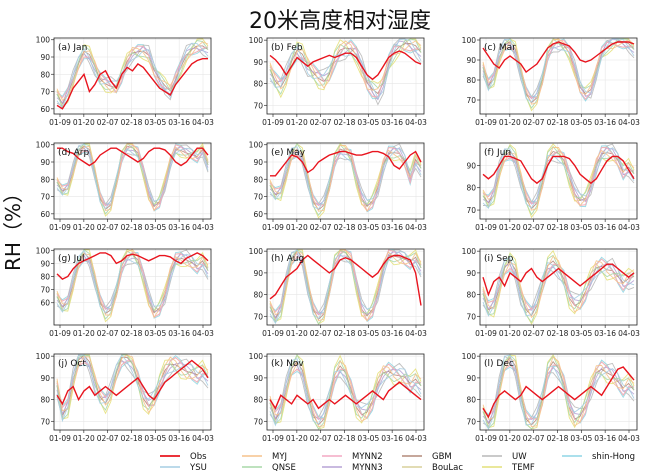 This screenshot has width=660, height=476. What do you see at coordinates (198, 457) in the screenshot?
I see `legend-label: Obs` at bounding box center [198, 457].